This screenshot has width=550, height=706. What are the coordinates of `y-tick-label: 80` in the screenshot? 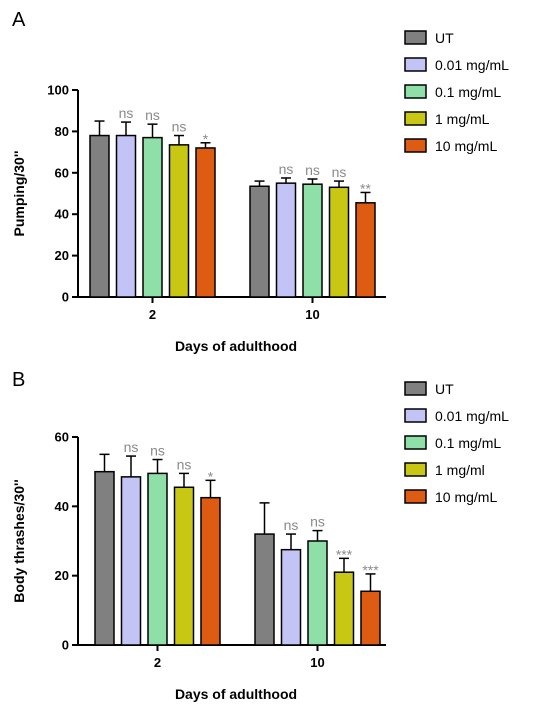 It's located at (62, 131).